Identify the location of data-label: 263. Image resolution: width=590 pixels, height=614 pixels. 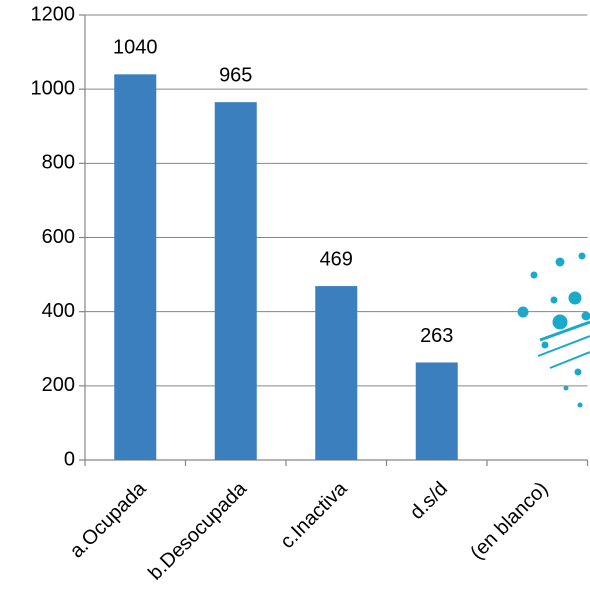
(436, 336).